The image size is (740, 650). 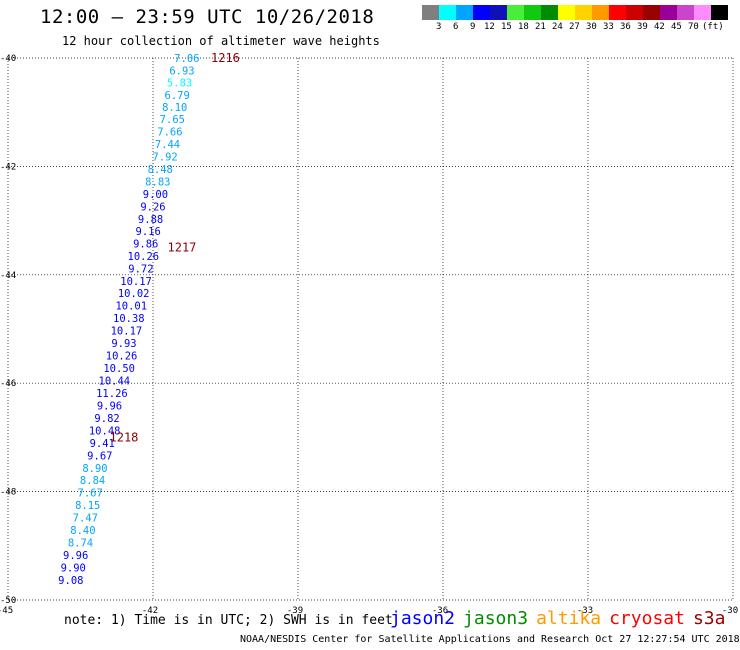 What do you see at coordinates (423, 618) in the screenshot?
I see `satellite-jason2: jason2` at bounding box center [423, 618].